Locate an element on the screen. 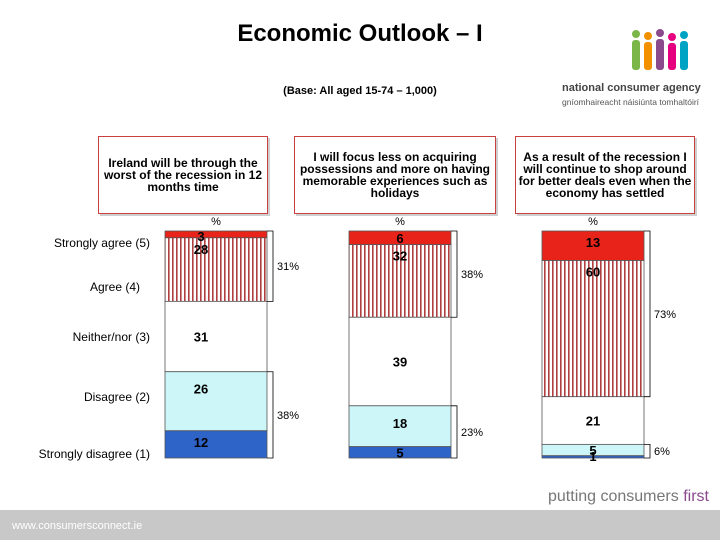  bar-2-neither-value: 39 is located at coordinates (400, 362).